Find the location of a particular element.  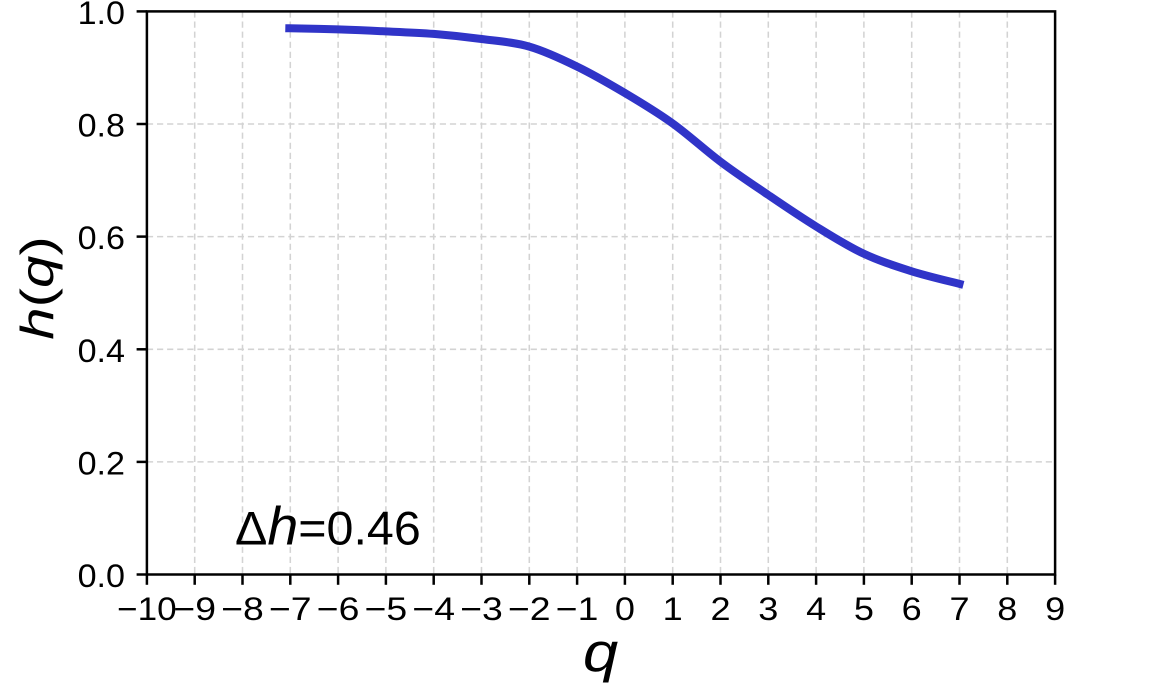

svg-text: q is located at coordinates (600, 652).